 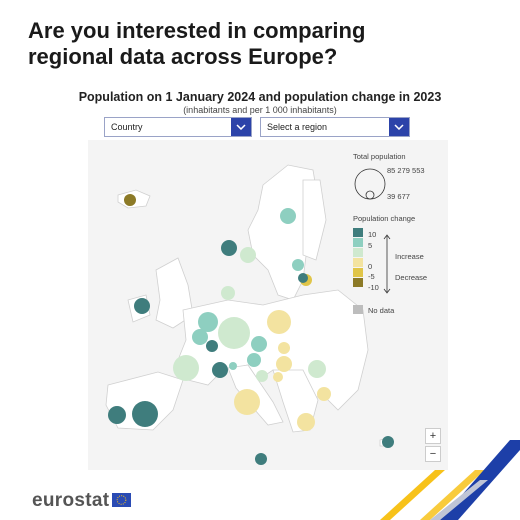 I want to click on eu-flag-icon, so click(x=121, y=500).